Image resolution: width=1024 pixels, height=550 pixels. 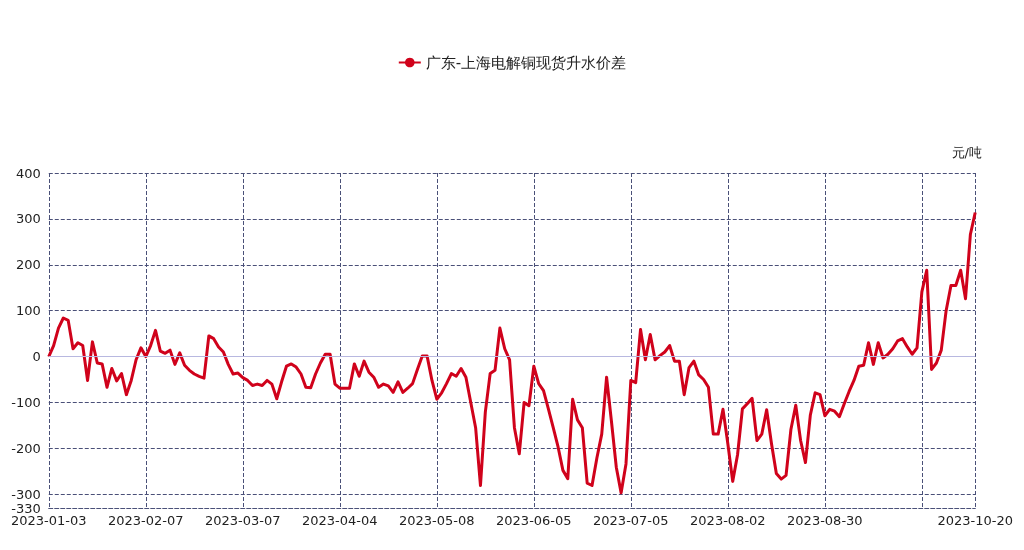 What do you see at coordinates (243, 520) in the screenshot?
I see `x-tick-label: 2023-03-07` at bounding box center [243, 520].